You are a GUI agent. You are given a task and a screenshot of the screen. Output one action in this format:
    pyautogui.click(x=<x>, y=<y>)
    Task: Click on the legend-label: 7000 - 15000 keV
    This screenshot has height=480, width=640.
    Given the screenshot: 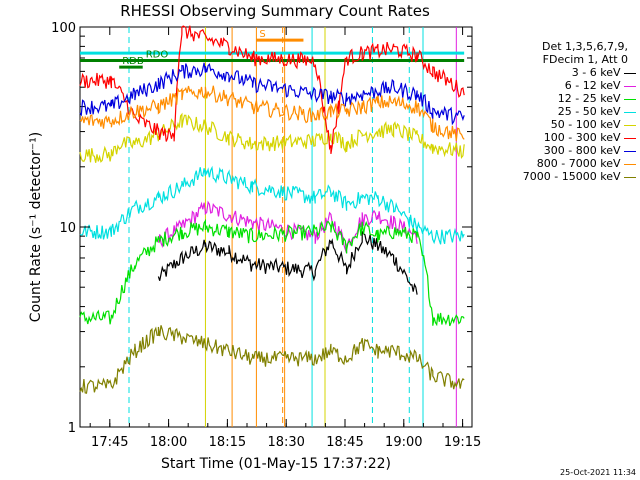 What is the action you would take?
    pyautogui.click(x=573, y=176)
    